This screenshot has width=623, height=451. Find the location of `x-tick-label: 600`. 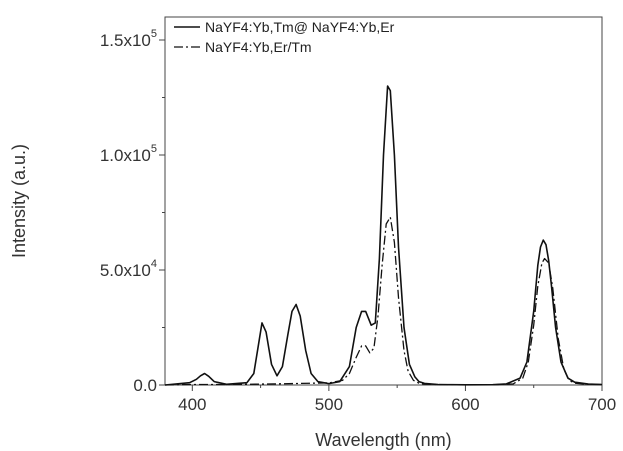

x-tick-label: 600 is located at coordinates (465, 404).